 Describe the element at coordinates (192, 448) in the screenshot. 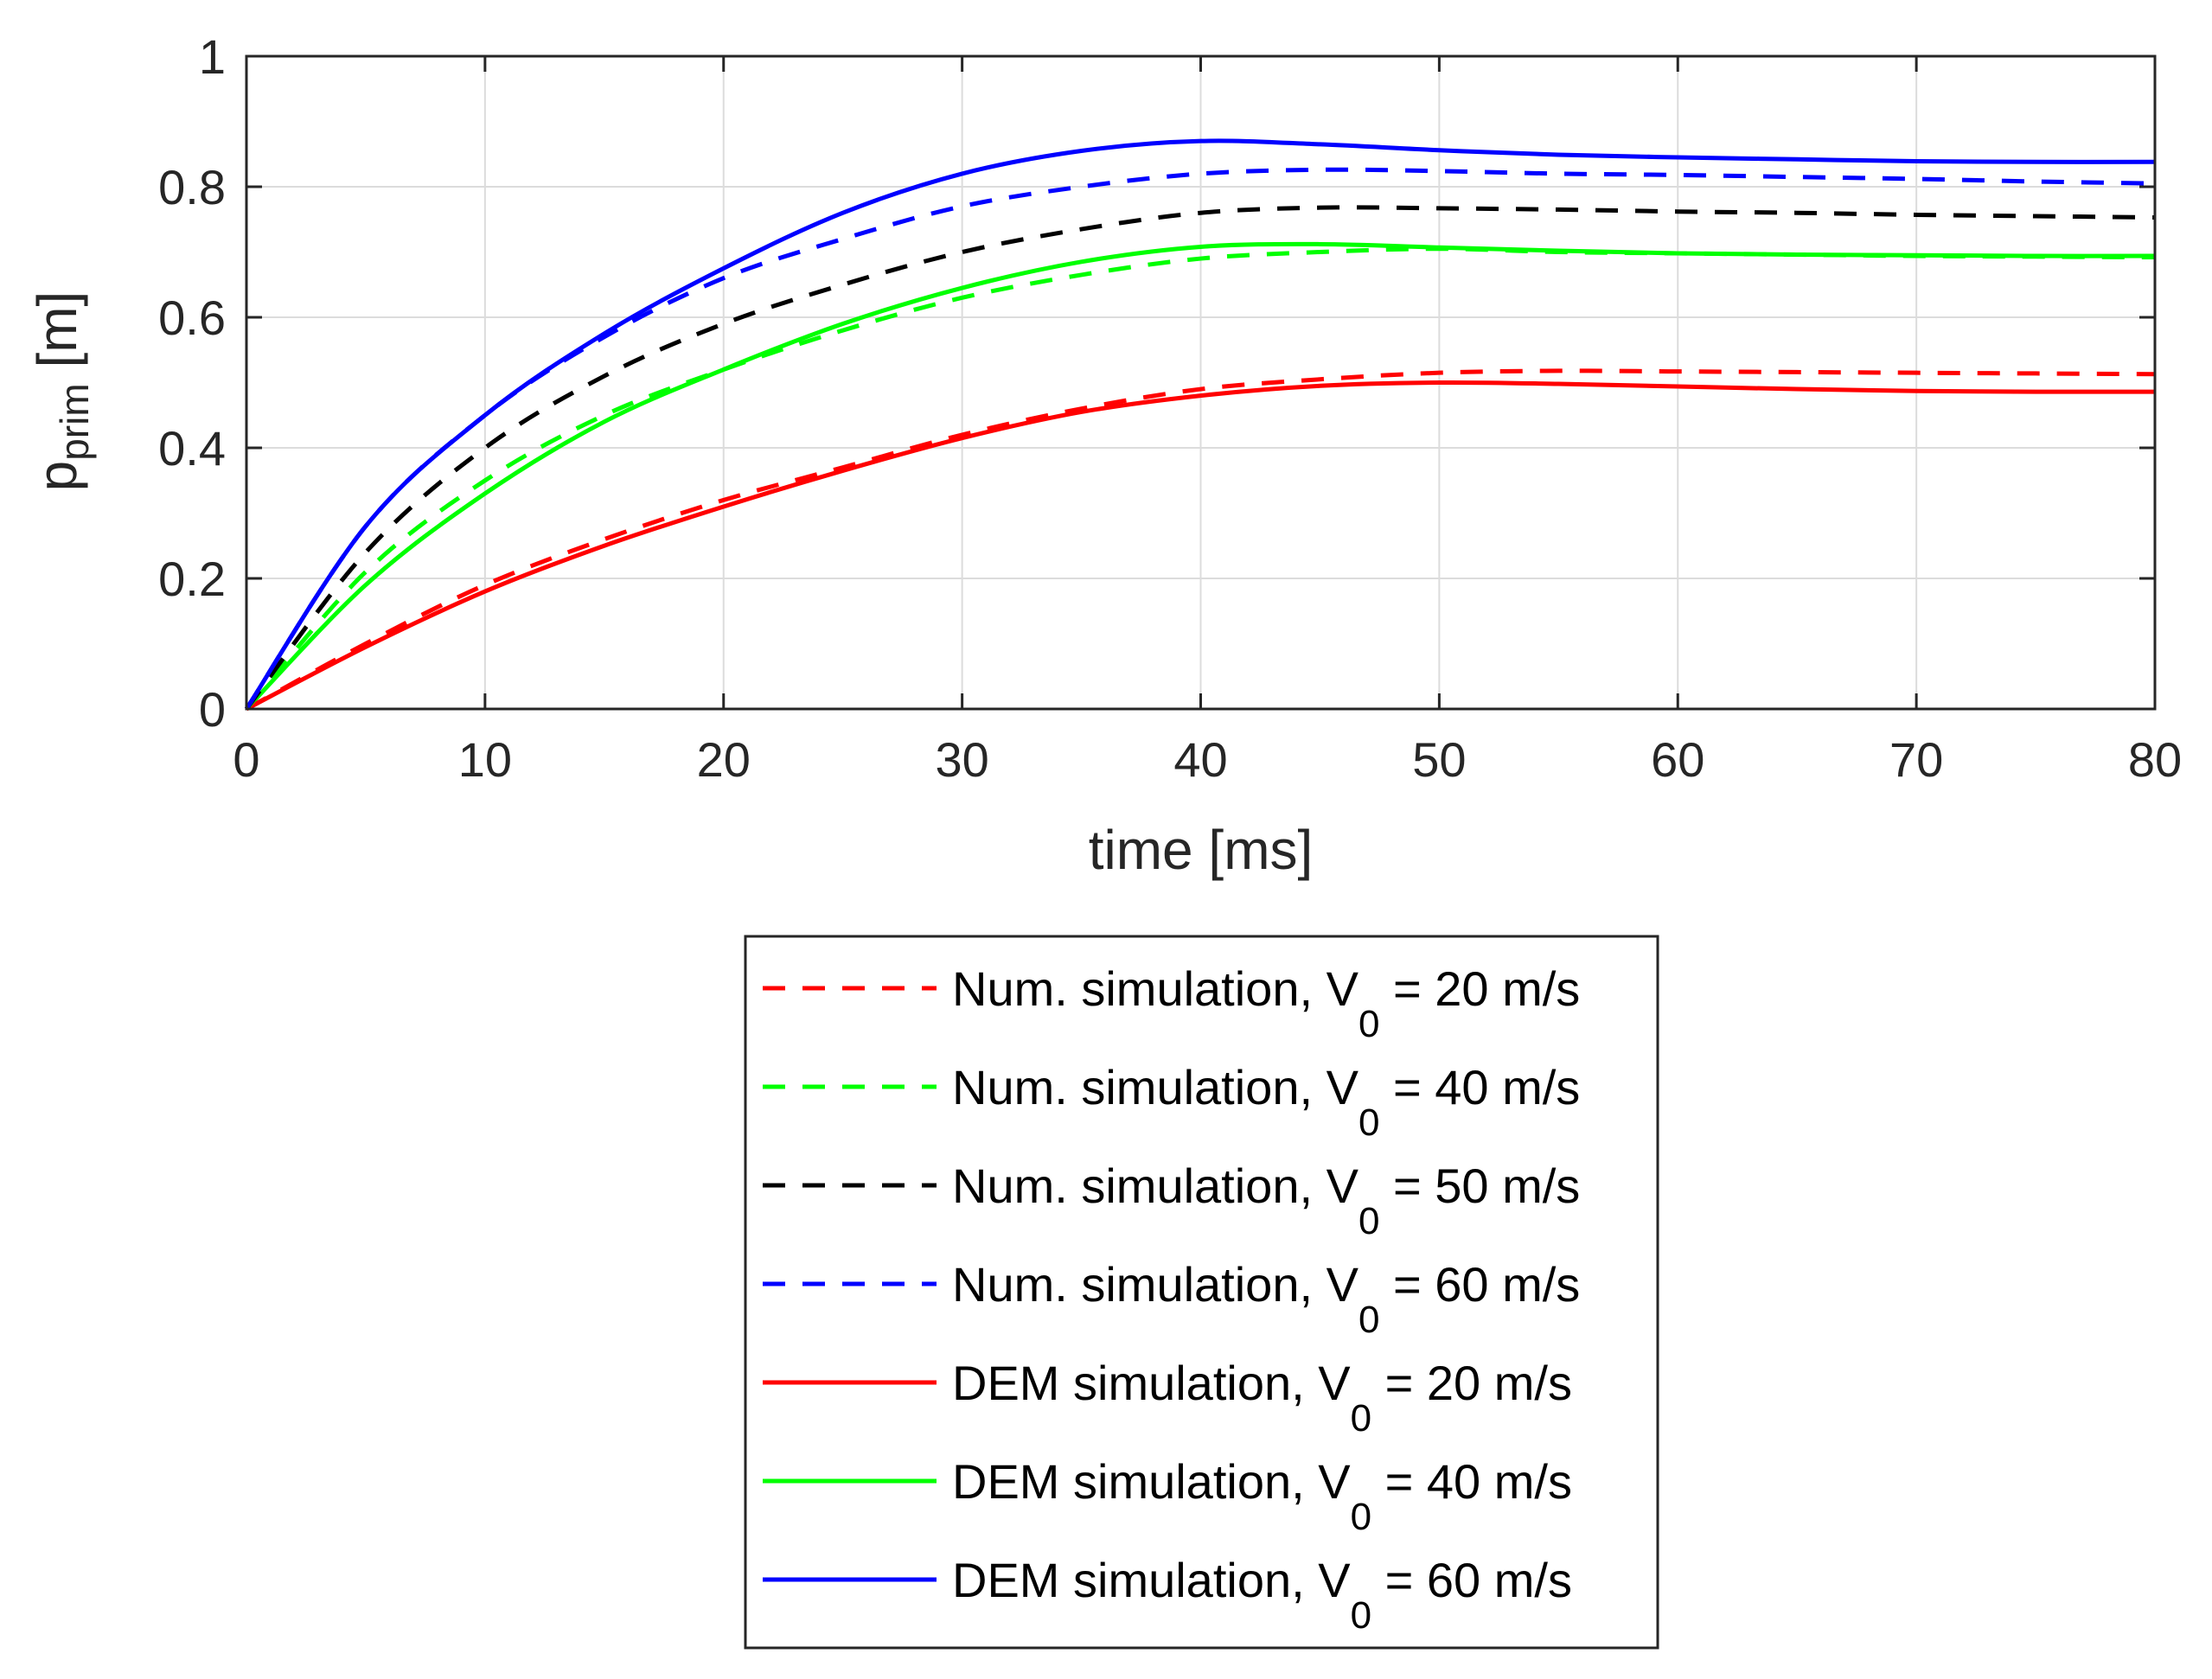

I see `y-tick-label: 0.4` at that location.